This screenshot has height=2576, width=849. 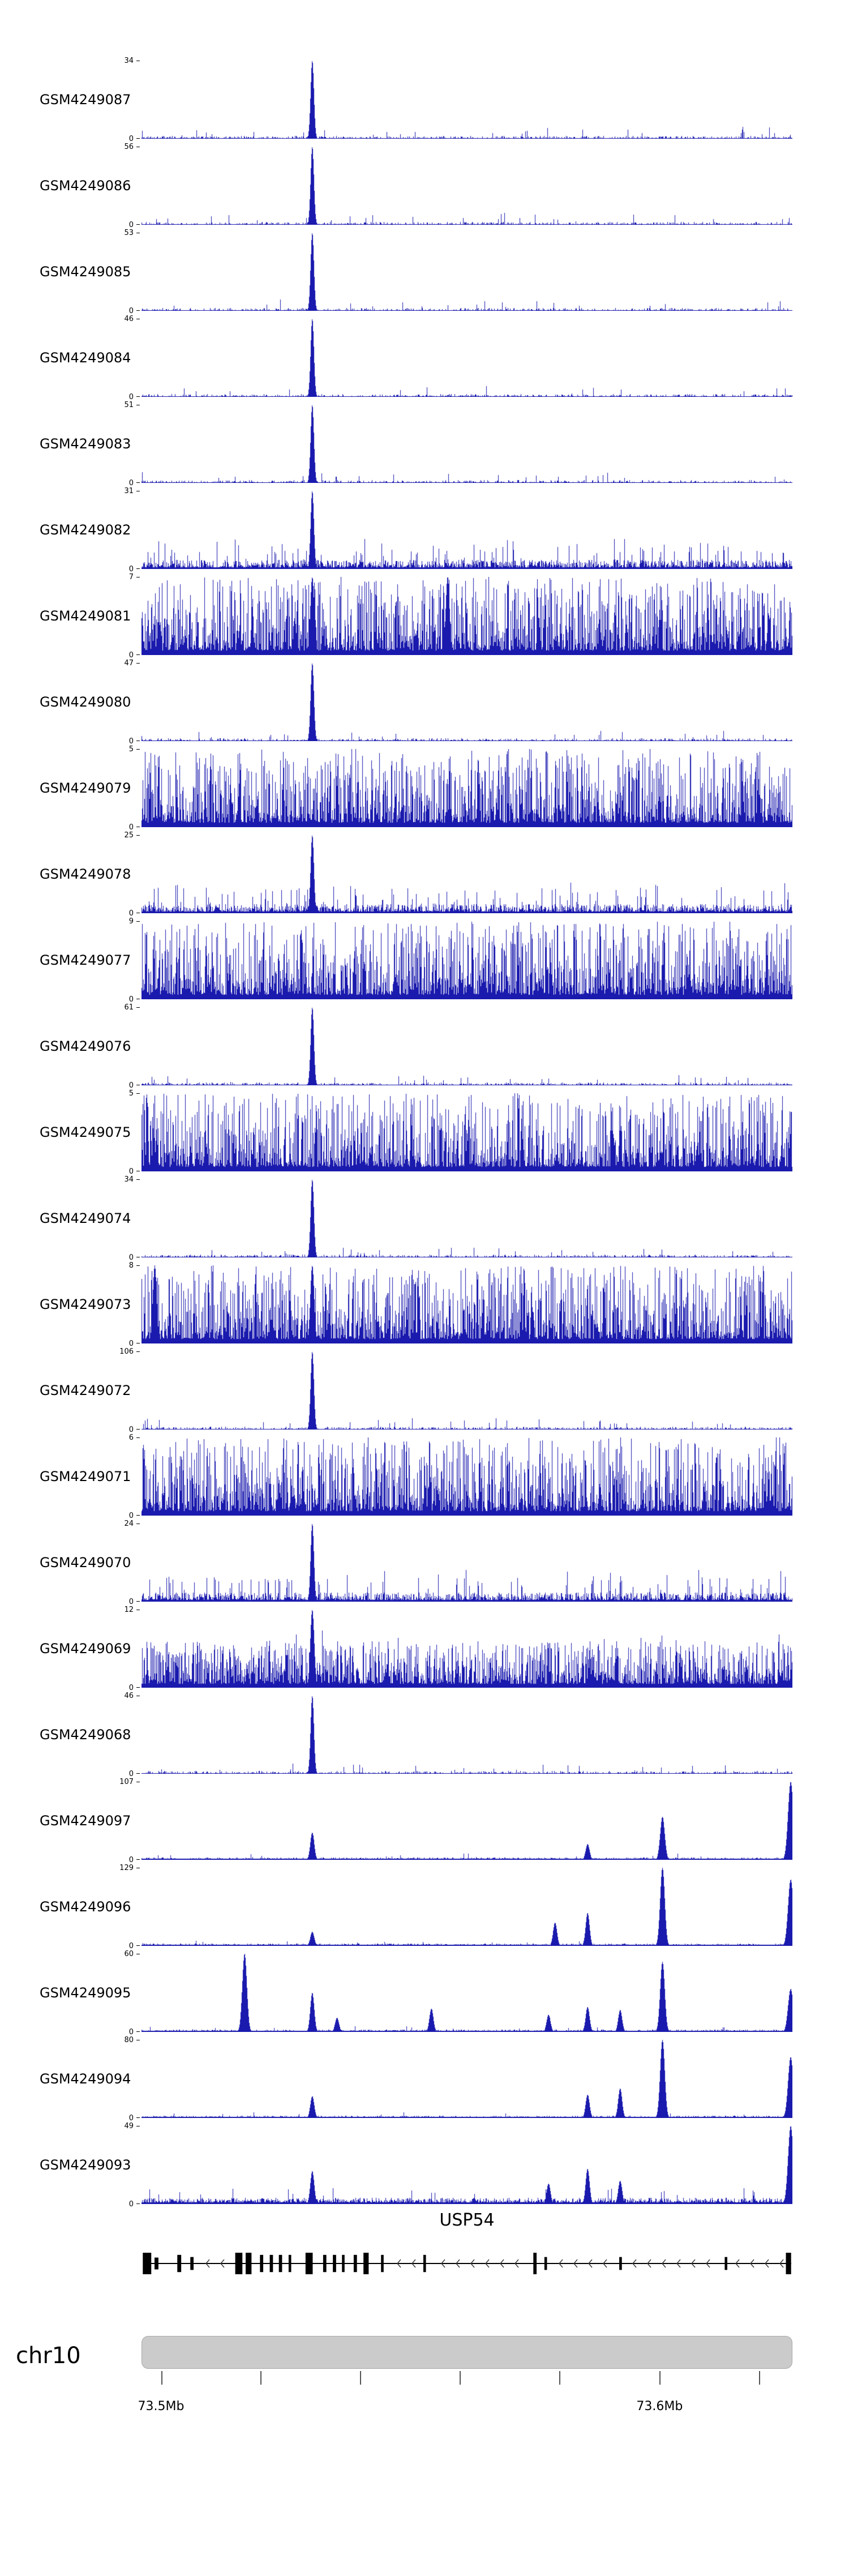 What do you see at coordinates (129, 233) in the screenshot?
I see `y-axis-max: 53` at bounding box center [129, 233].